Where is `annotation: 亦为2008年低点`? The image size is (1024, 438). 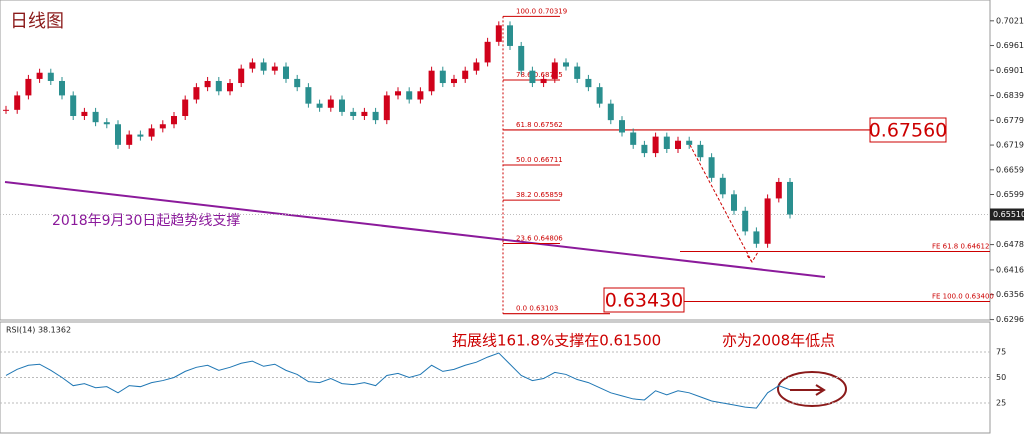 annotation: 亦为2008年低点 is located at coordinates (778, 341).